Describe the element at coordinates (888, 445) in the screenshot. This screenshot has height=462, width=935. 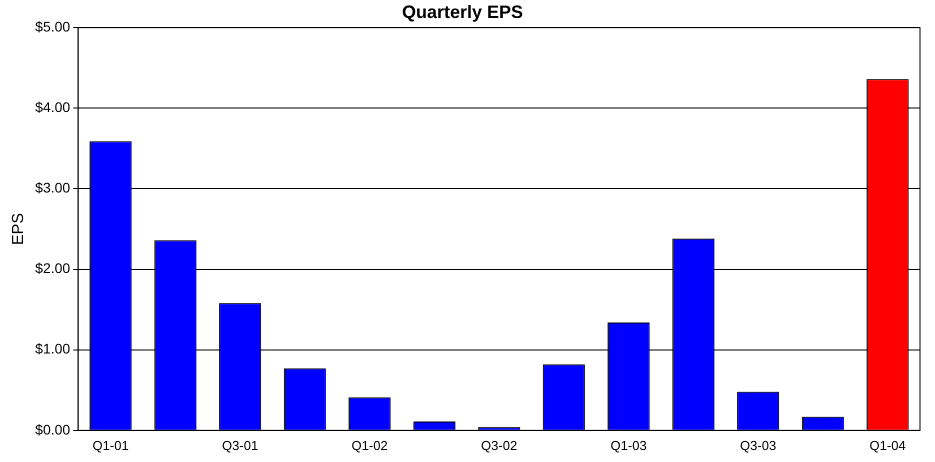
I see `x-tick-label: Q1-04` at that location.